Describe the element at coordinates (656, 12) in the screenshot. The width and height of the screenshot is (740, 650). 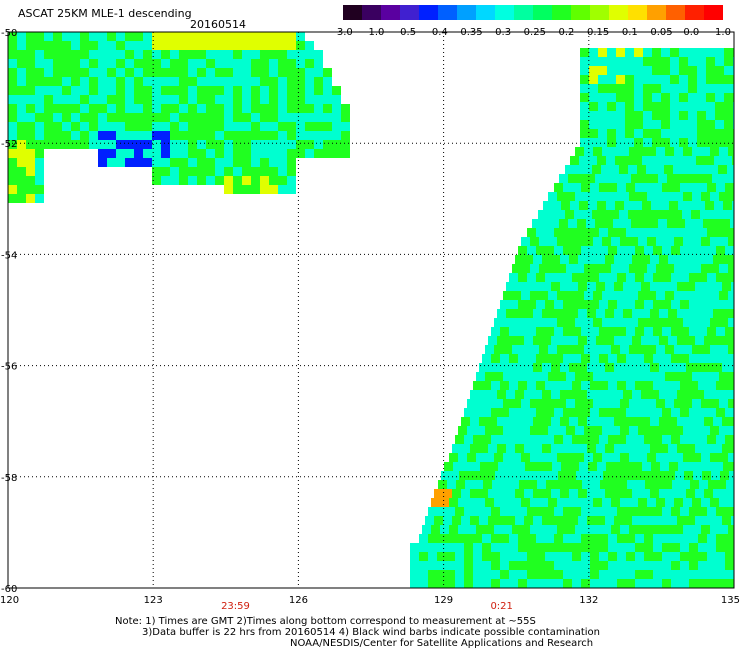
I see `colorbar-swatch` at that location.